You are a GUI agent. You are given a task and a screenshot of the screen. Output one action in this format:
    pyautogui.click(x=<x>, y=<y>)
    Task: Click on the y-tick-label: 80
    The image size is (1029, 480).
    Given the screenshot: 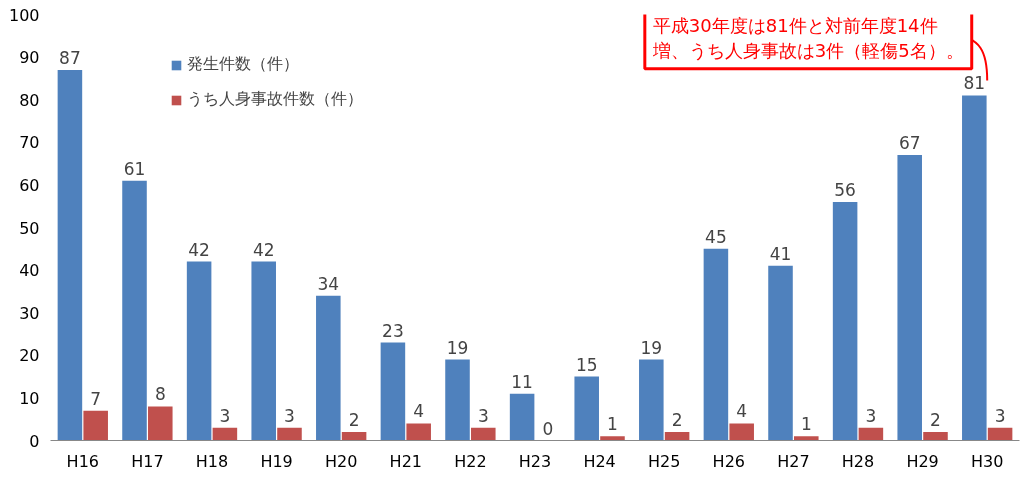 What is the action you would take?
    pyautogui.click(x=29, y=100)
    